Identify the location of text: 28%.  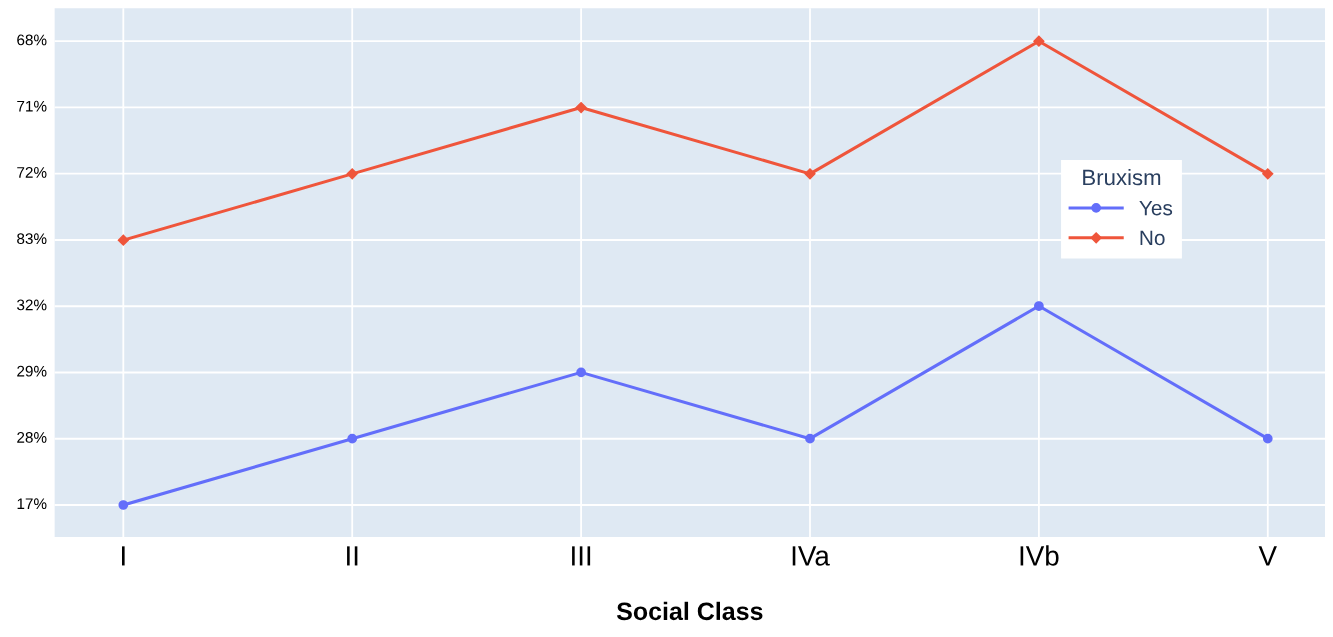
(32, 437).